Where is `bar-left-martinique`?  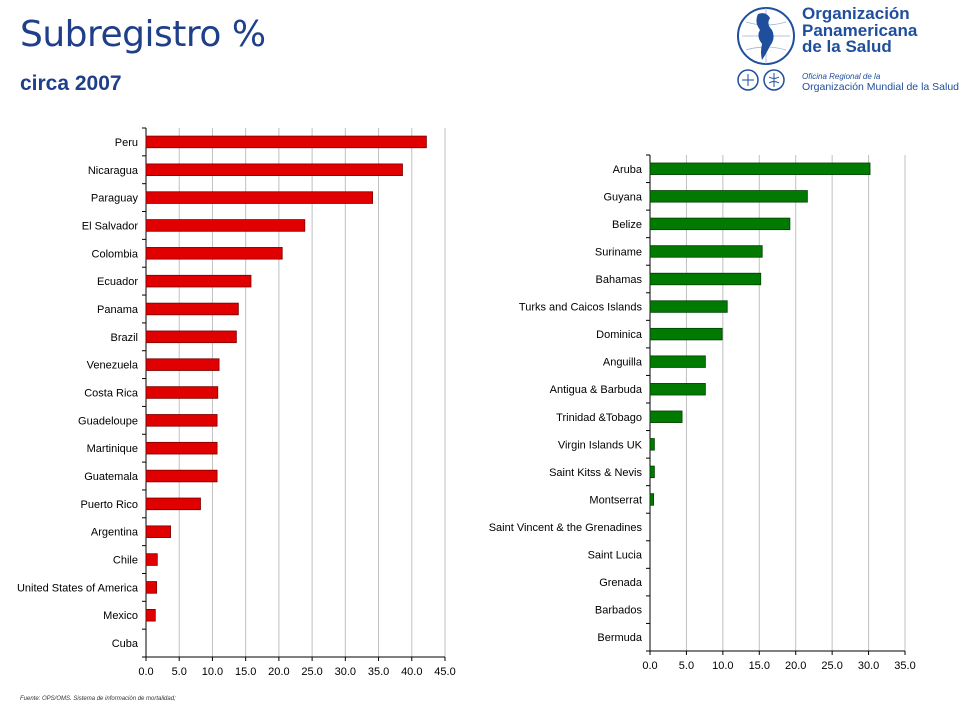 bar-left-martinique is located at coordinates (181, 448).